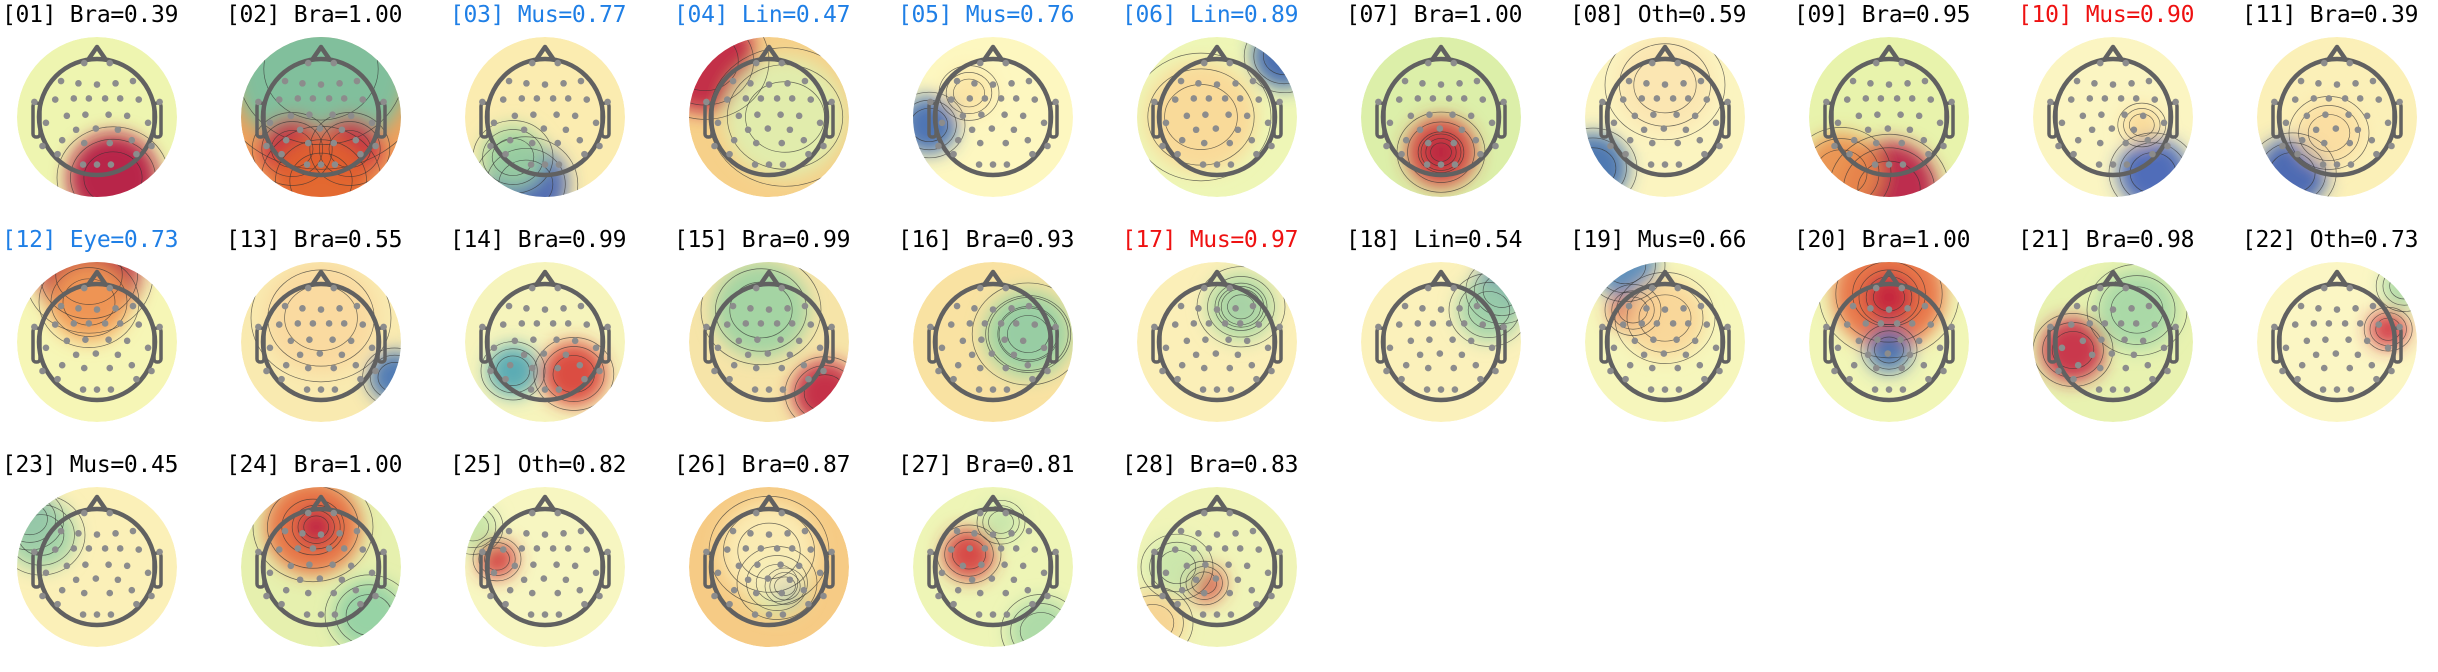 This screenshot has height=672, width=2438. Describe the element at coordinates (762, 465) in the screenshot. I see `component-label: [26] Bra=0.87` at that location.